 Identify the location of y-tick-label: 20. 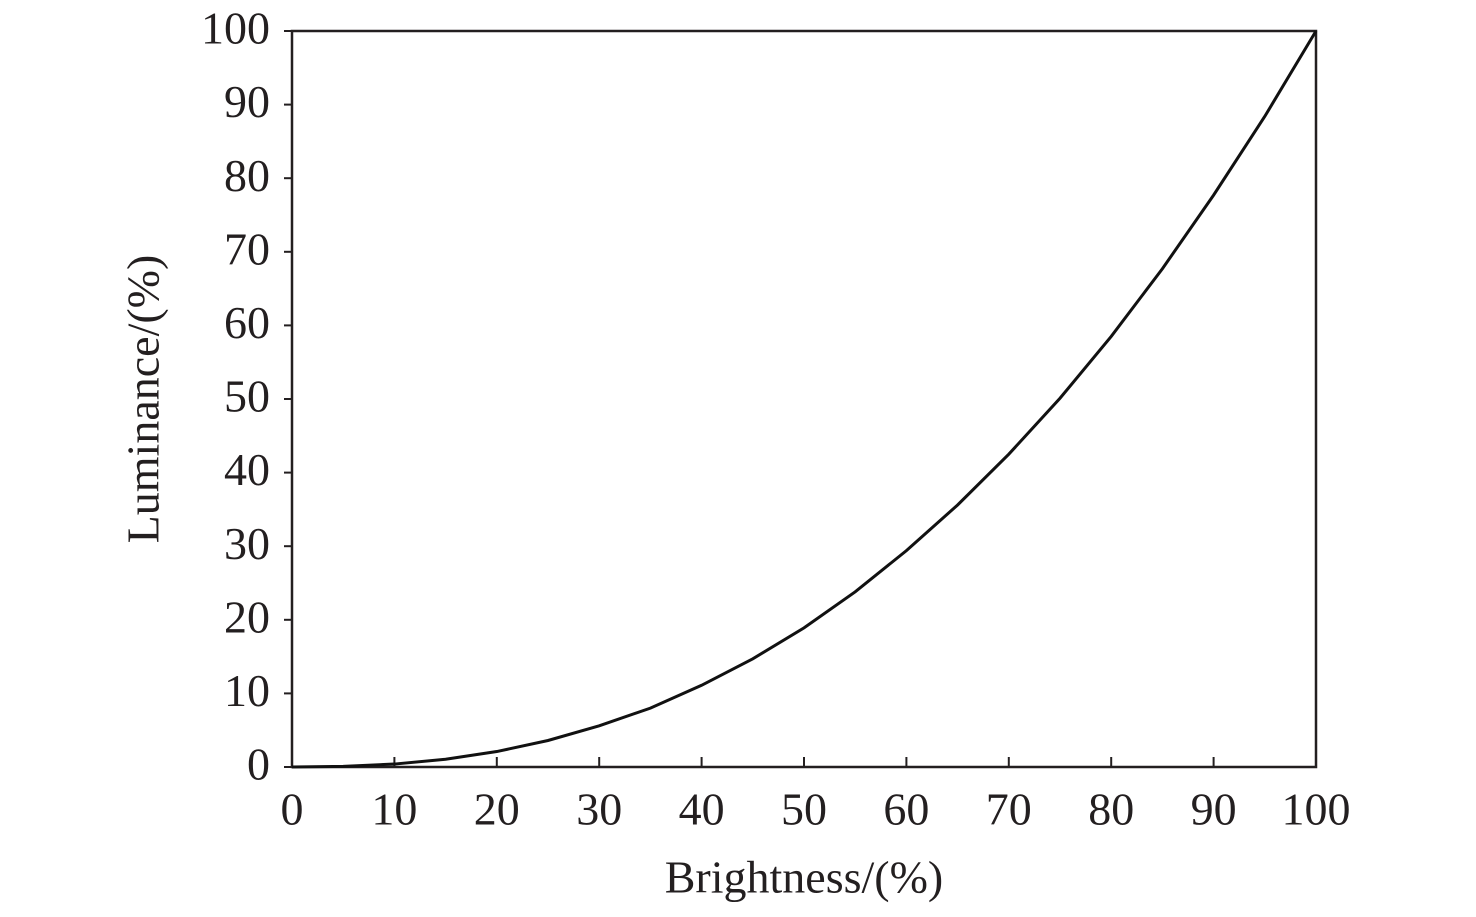
(247, 616).